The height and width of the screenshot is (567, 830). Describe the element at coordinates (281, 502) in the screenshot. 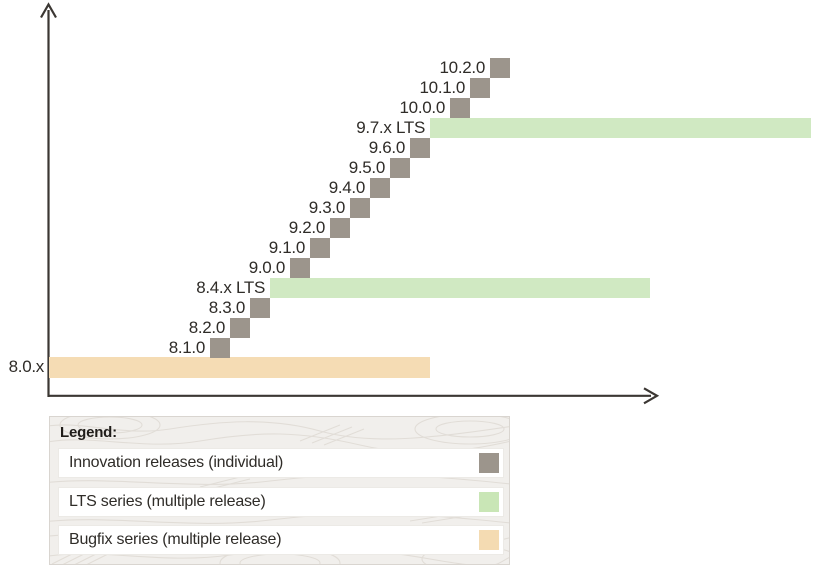

I see `legend-item-lts: LTS series (multiple release)` at that location.